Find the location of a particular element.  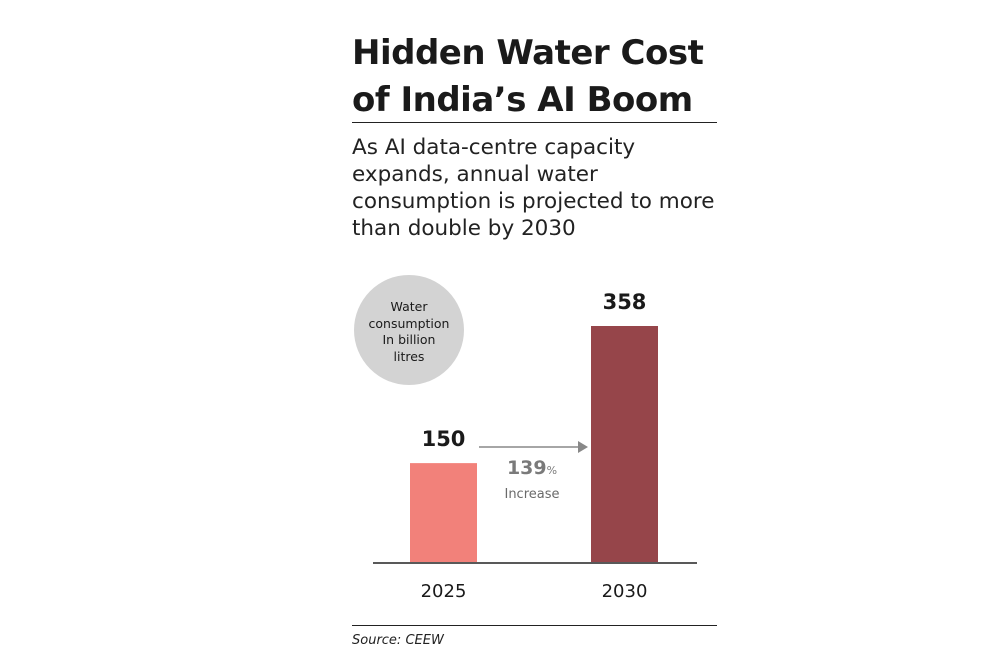

arrow-head is located at coordinates (583, 447).